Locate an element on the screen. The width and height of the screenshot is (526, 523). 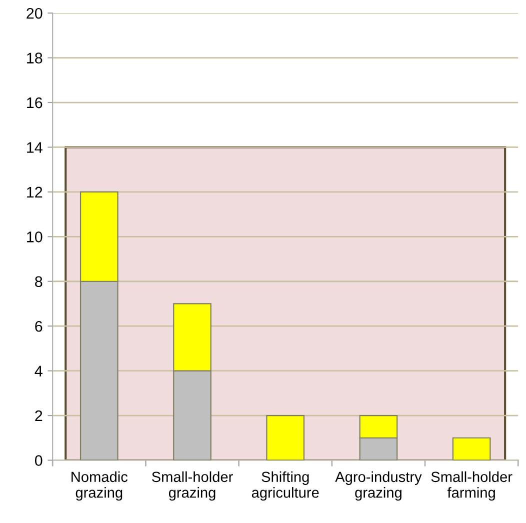
y-tick-label: 2 is located at coordinates (38, 416).